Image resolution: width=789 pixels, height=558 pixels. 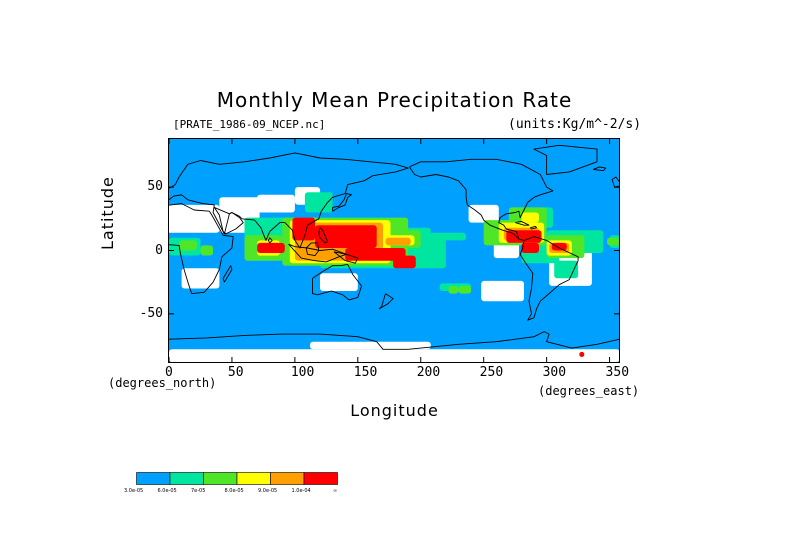 What do you see at coordinates (227, 274) in the screenshot?
I see `coastline-madagascar` at bounding box center [227, 274].